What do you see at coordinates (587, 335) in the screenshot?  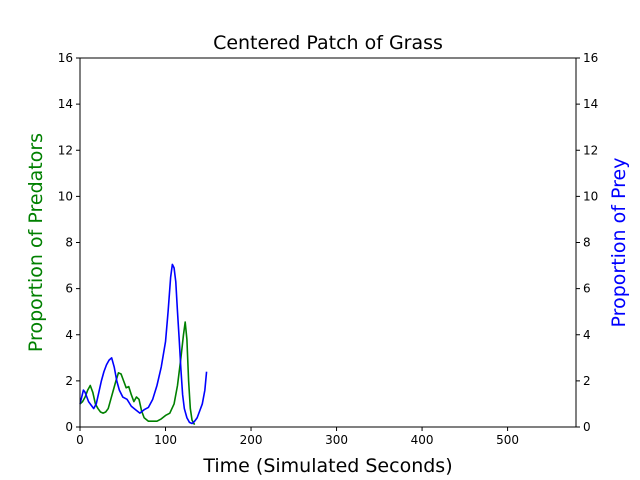 I see `y-tick-label-right: 4` at bounding box center [587, 335].